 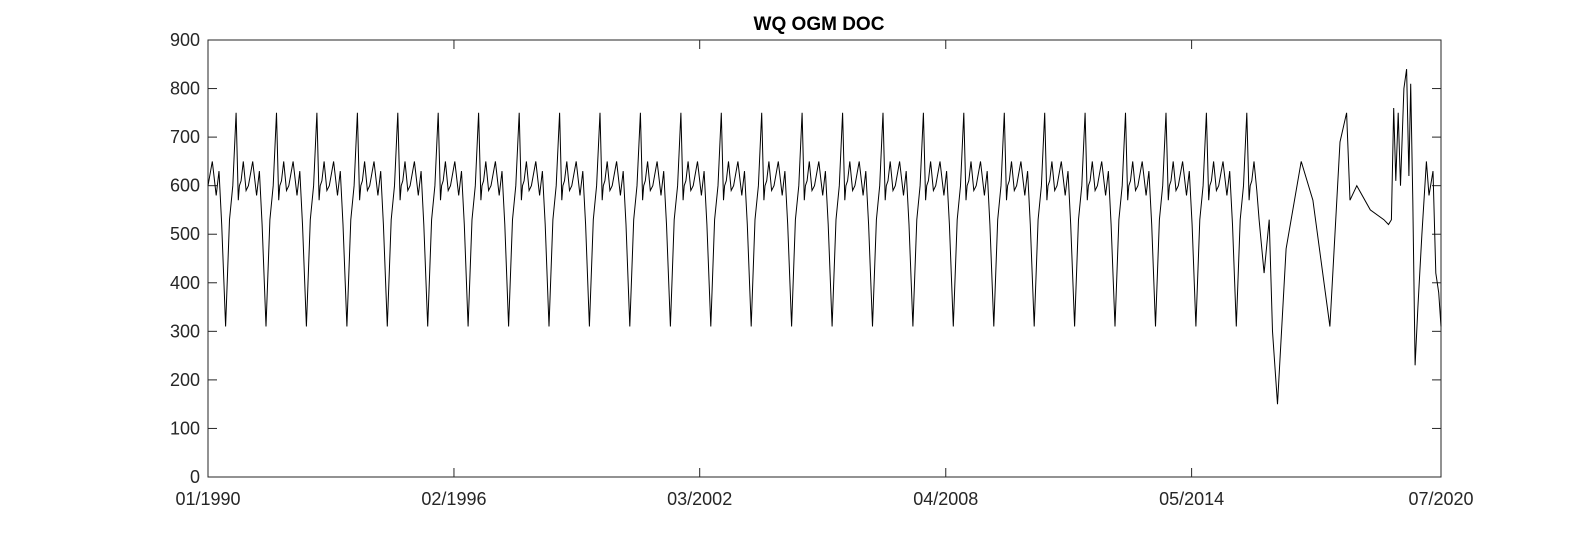 I want to click on y-tick-label: 900, so click(x=185, y=40).